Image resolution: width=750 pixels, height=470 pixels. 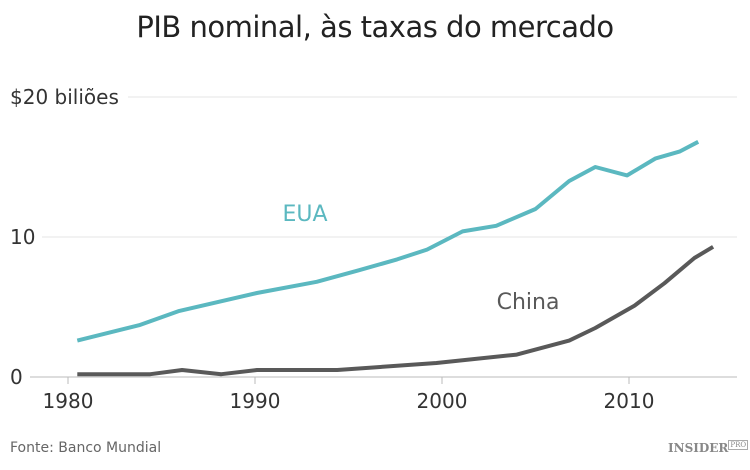 What do you see at coordinates (738, 445) in the screenshot?
I see `logo-sub: PRO` at bounding box center [738, 445].